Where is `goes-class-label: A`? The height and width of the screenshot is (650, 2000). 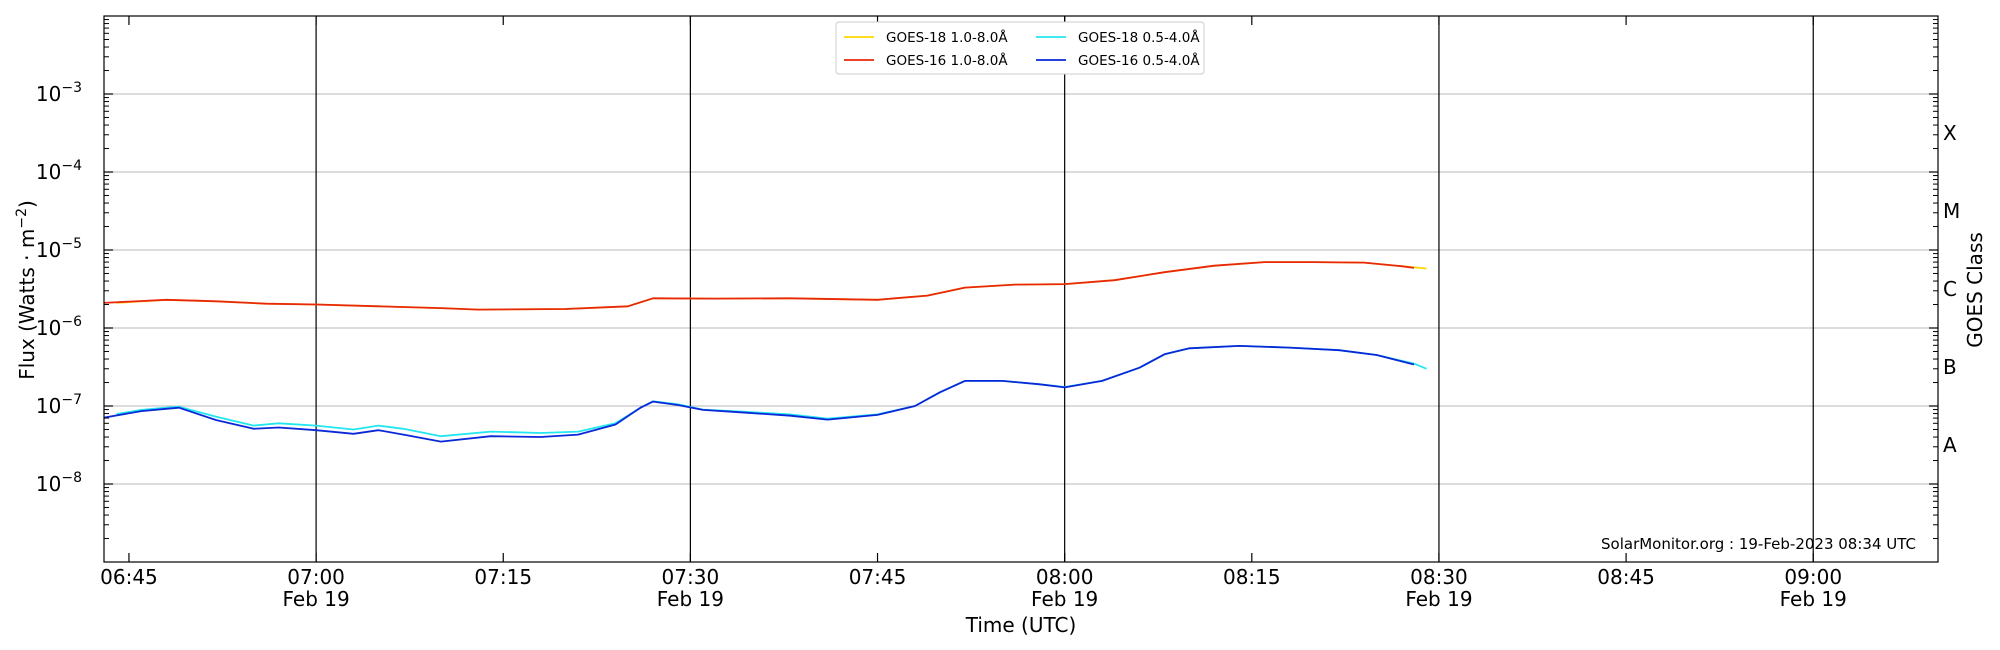 goes-class-label: A is located at coordinates (1950, 445).